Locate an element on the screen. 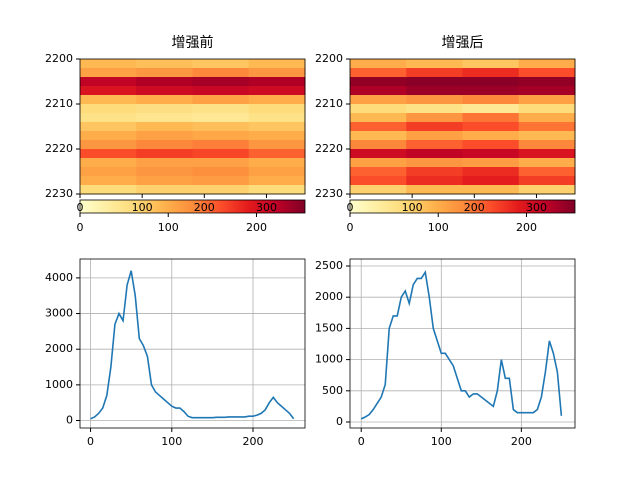 Image resolution: width=640 pixels, height=480 pixels. axes-frame is located at coordinates (462, 126).